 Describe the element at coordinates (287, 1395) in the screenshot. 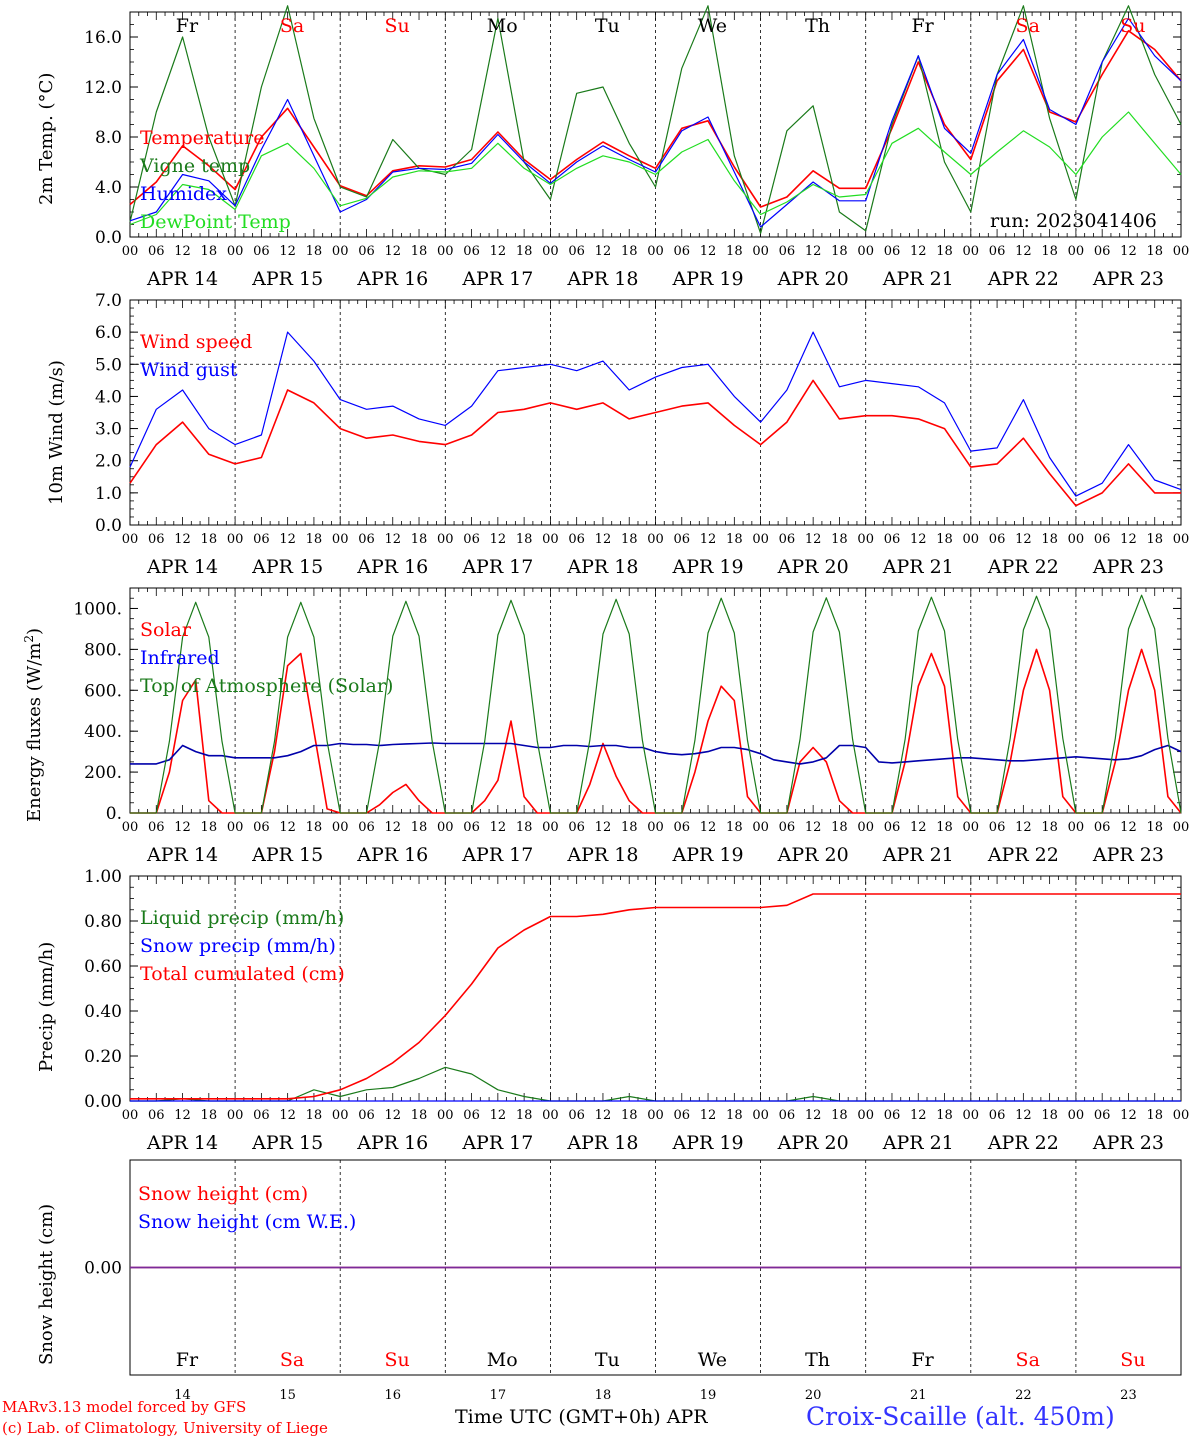

I see `day-number: 15` at that location.